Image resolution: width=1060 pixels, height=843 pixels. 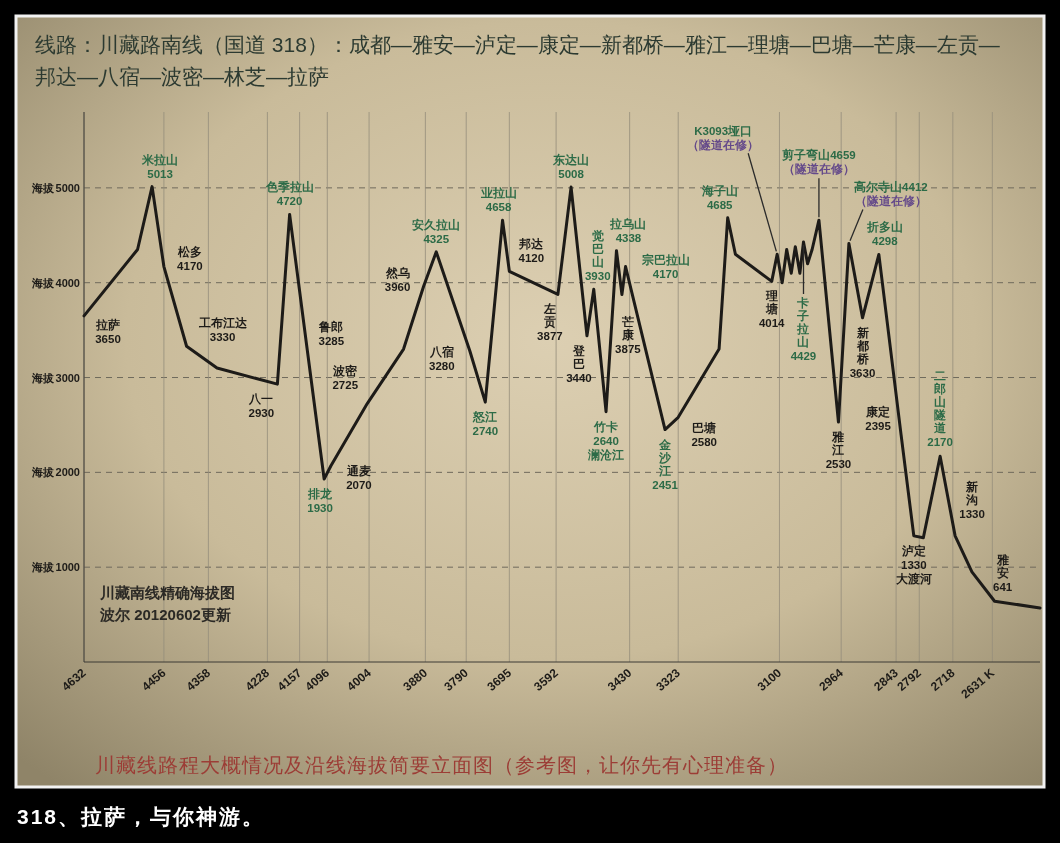 I want to click on annotation: 波密 2725, so click(x=345, y=377).